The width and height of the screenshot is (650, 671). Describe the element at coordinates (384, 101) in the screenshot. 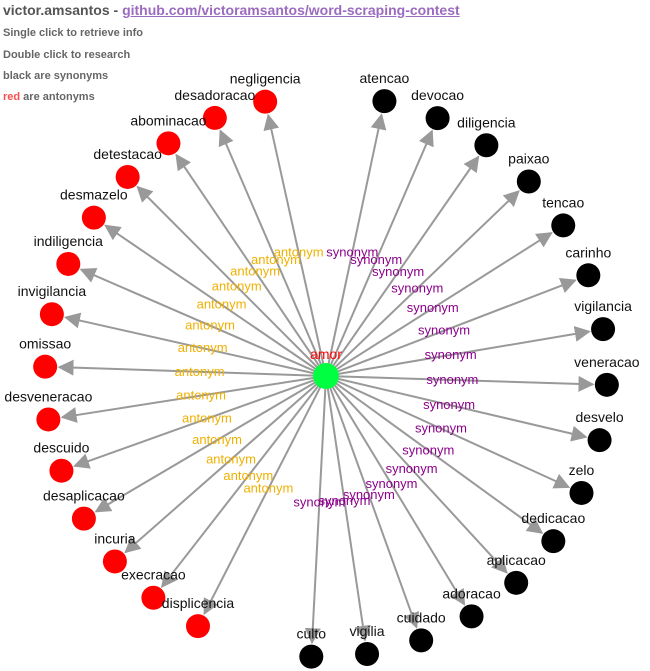

I see `synonym-node-atencao` at that location.